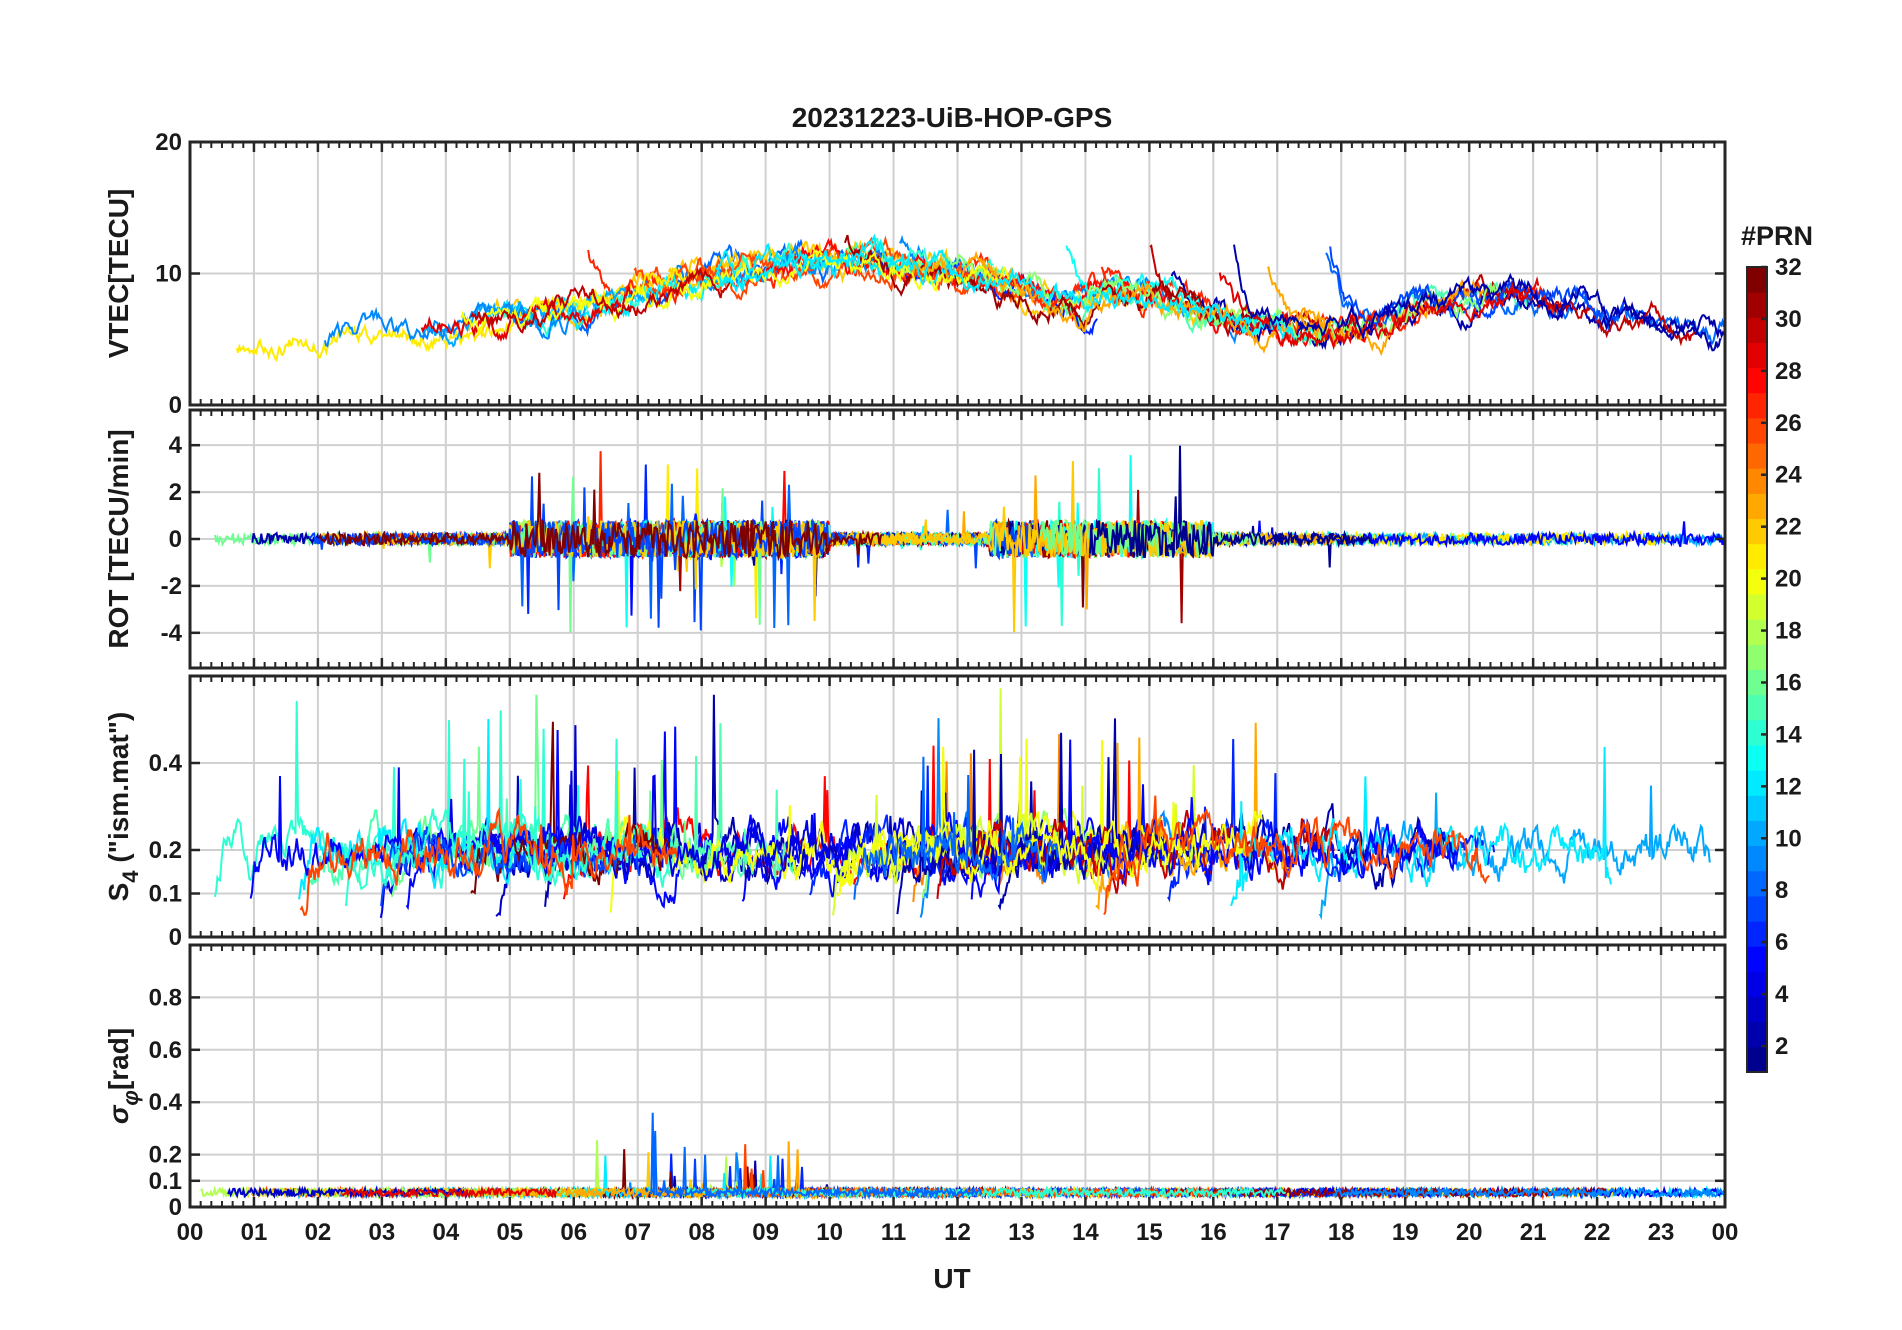 The height and width of the screenshot is (1330, 1902). What do you see at coordinates (1788, 734) in the screenshot?
I see `colorbar-tick-label: 14` at bounding box center [1788, 734].